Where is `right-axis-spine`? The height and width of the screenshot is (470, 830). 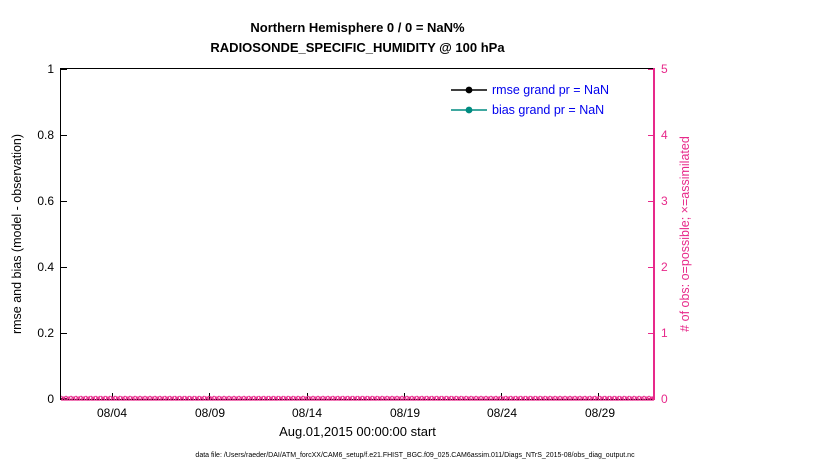
right-axis-spine is located at coordinates (654, 234).